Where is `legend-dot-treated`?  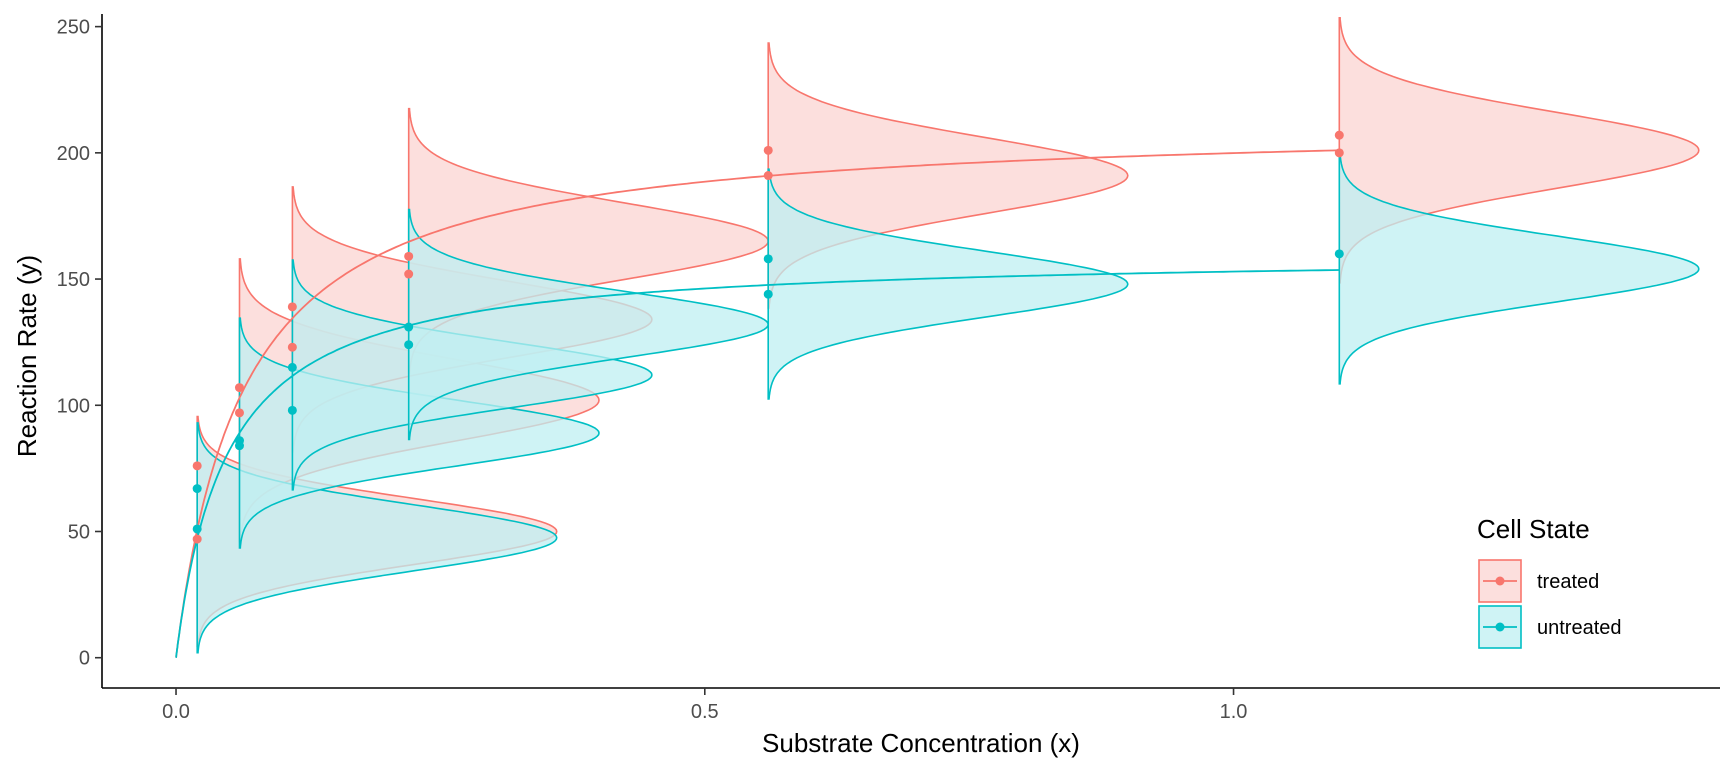
legend-dot-treated is located at coordinates (1500, 581).